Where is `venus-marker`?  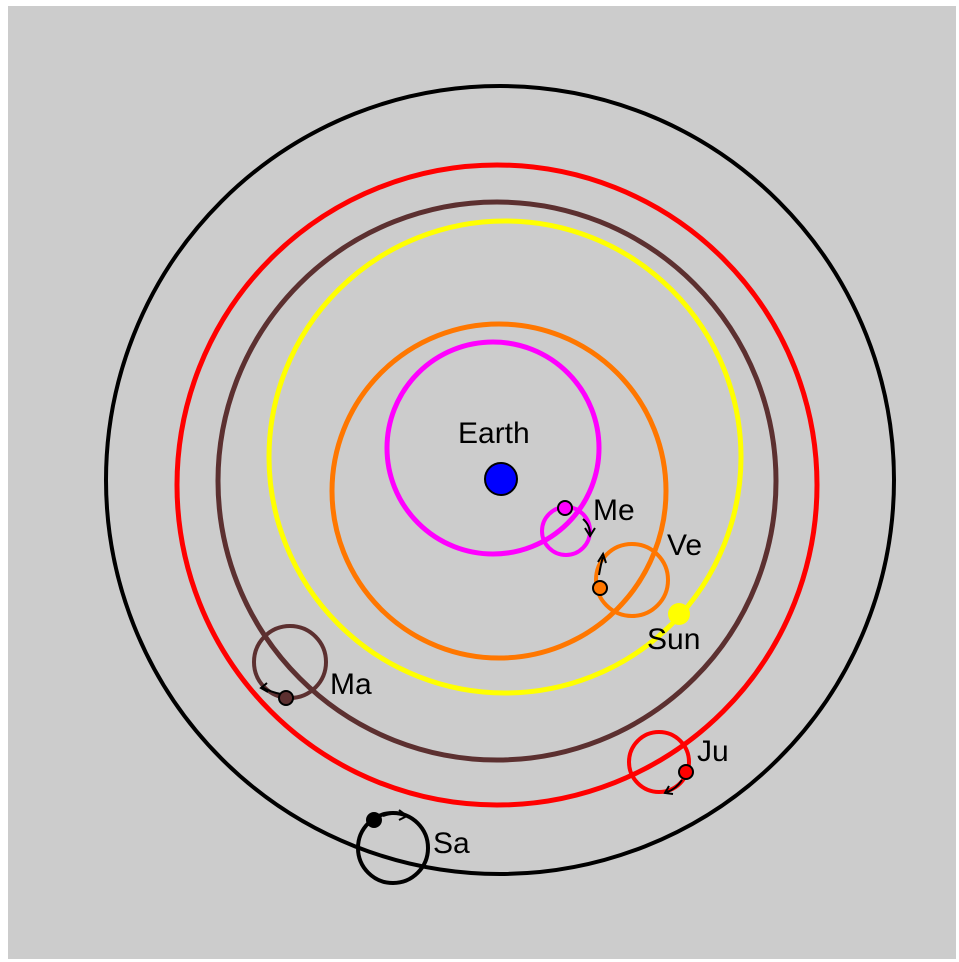 venus-marker is located at coordinates (600, 588).